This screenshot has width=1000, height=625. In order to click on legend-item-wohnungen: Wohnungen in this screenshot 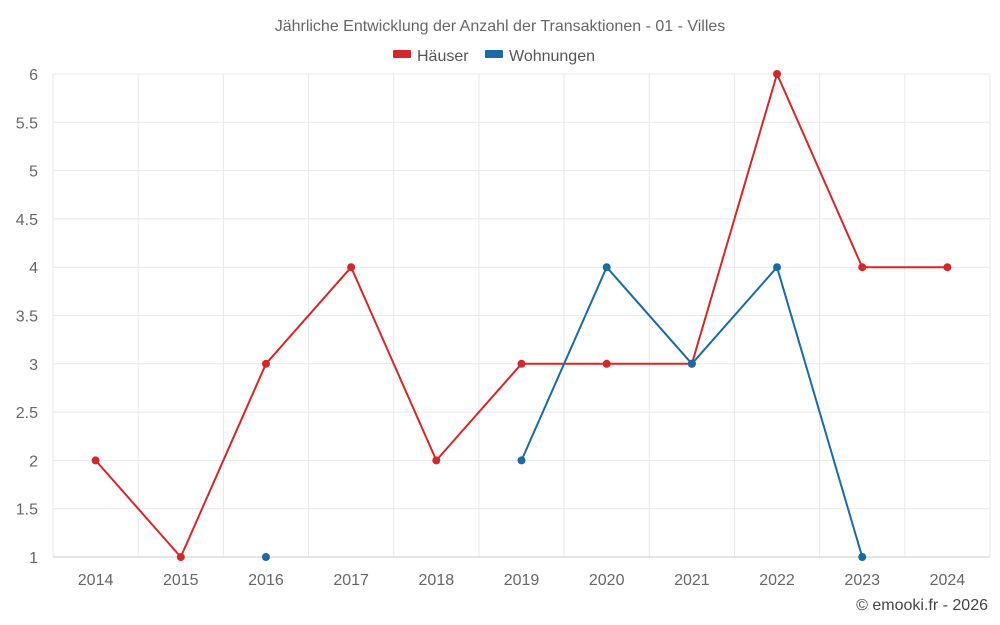, I will do `click(540, 56)`.